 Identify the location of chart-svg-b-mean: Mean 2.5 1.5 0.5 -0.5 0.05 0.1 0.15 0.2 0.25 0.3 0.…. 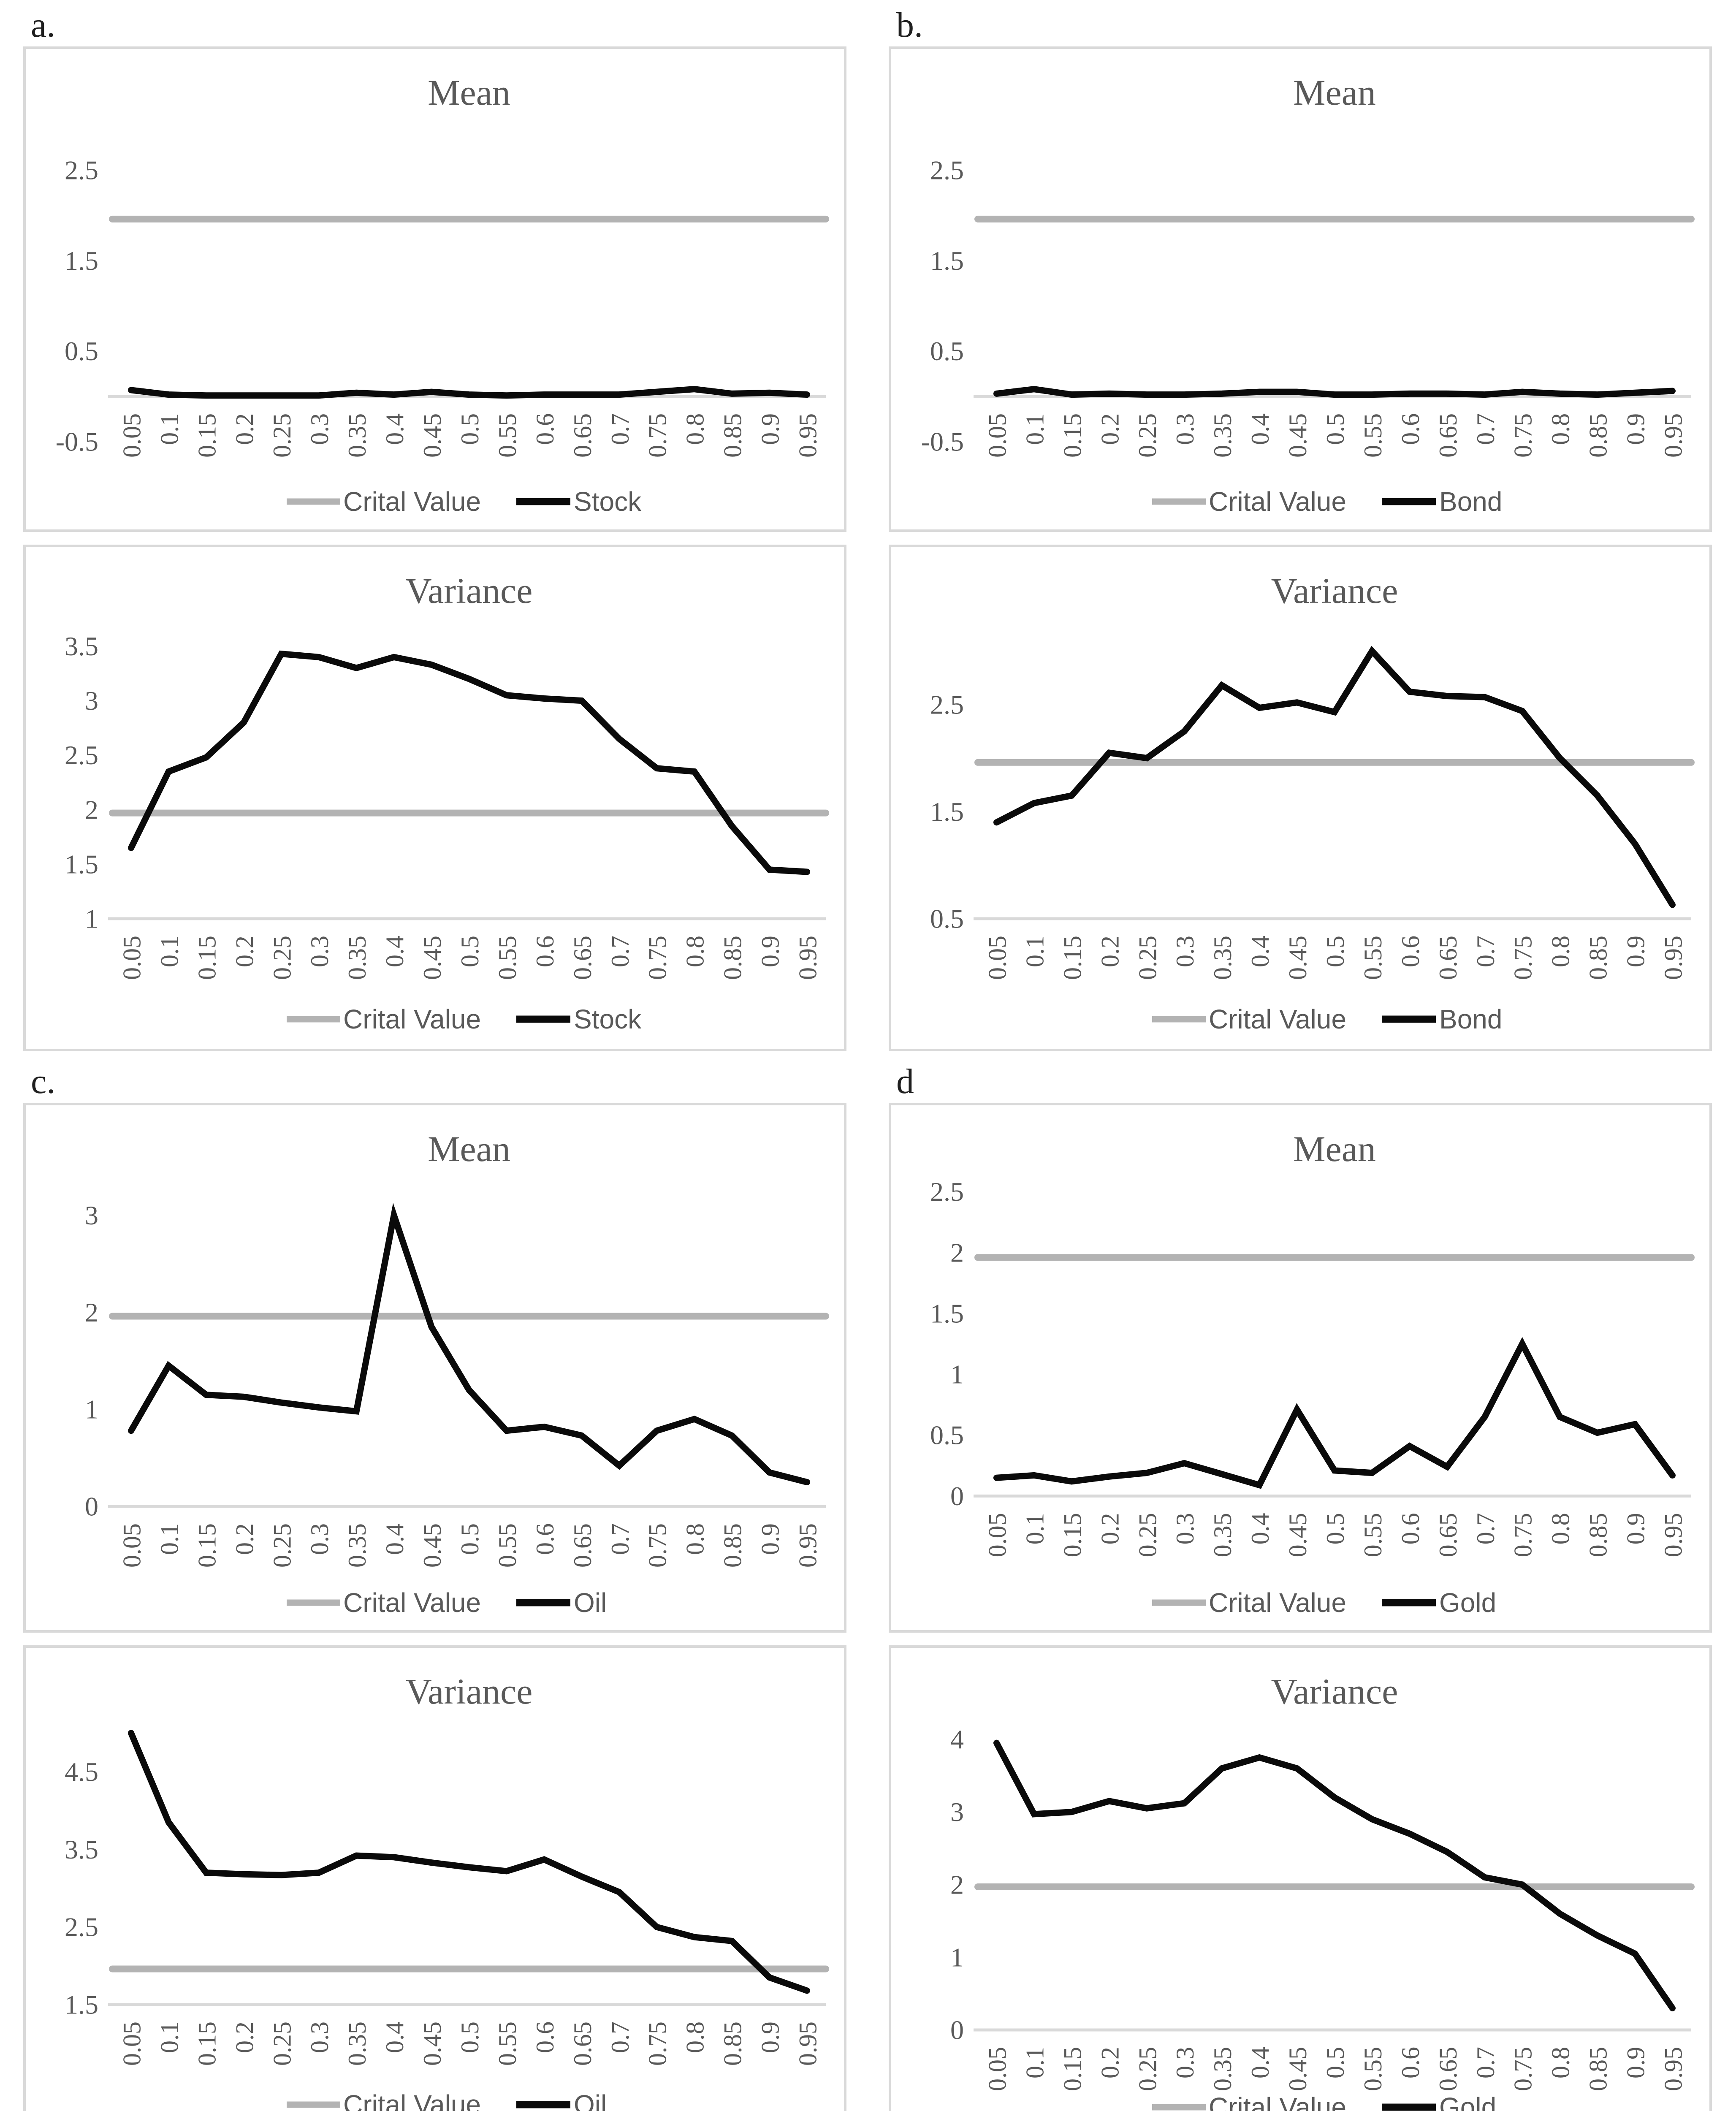
(1308, 294).